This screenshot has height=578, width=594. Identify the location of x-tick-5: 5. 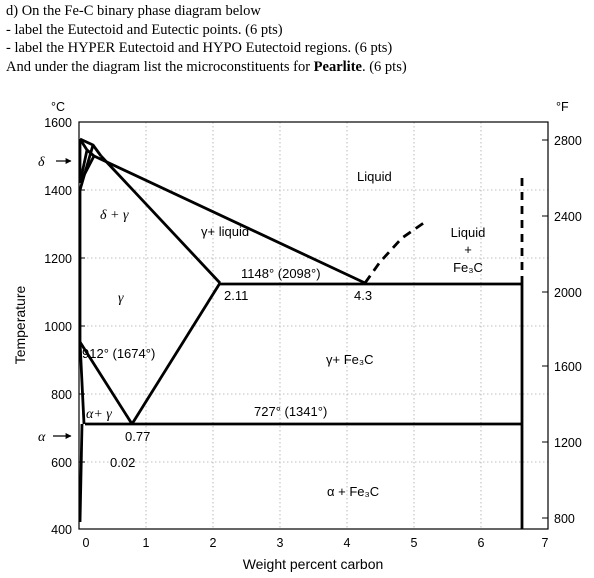
(414, 543).